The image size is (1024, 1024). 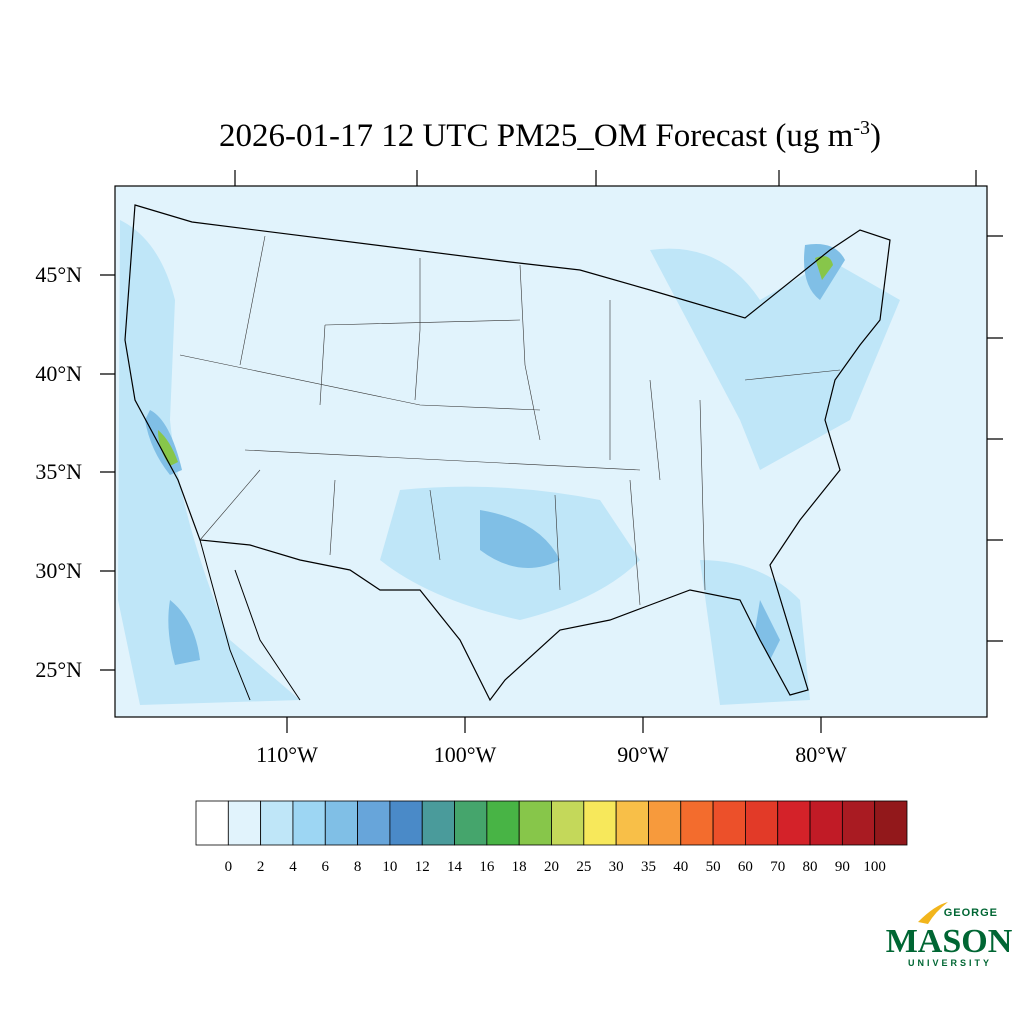 What do you see at coordinates (648, 867) in the screenshot?
I see `colorbar-label: 35` at bounding box center [648, 867].